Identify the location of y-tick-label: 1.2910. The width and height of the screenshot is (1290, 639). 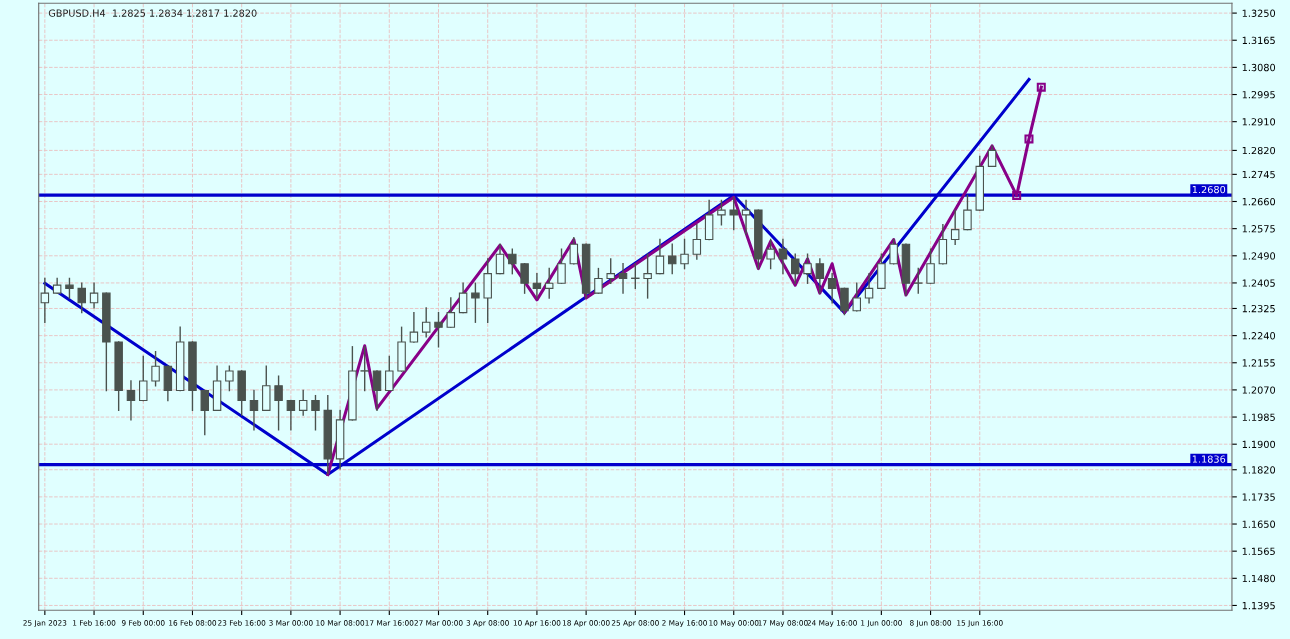
(1259, 122).